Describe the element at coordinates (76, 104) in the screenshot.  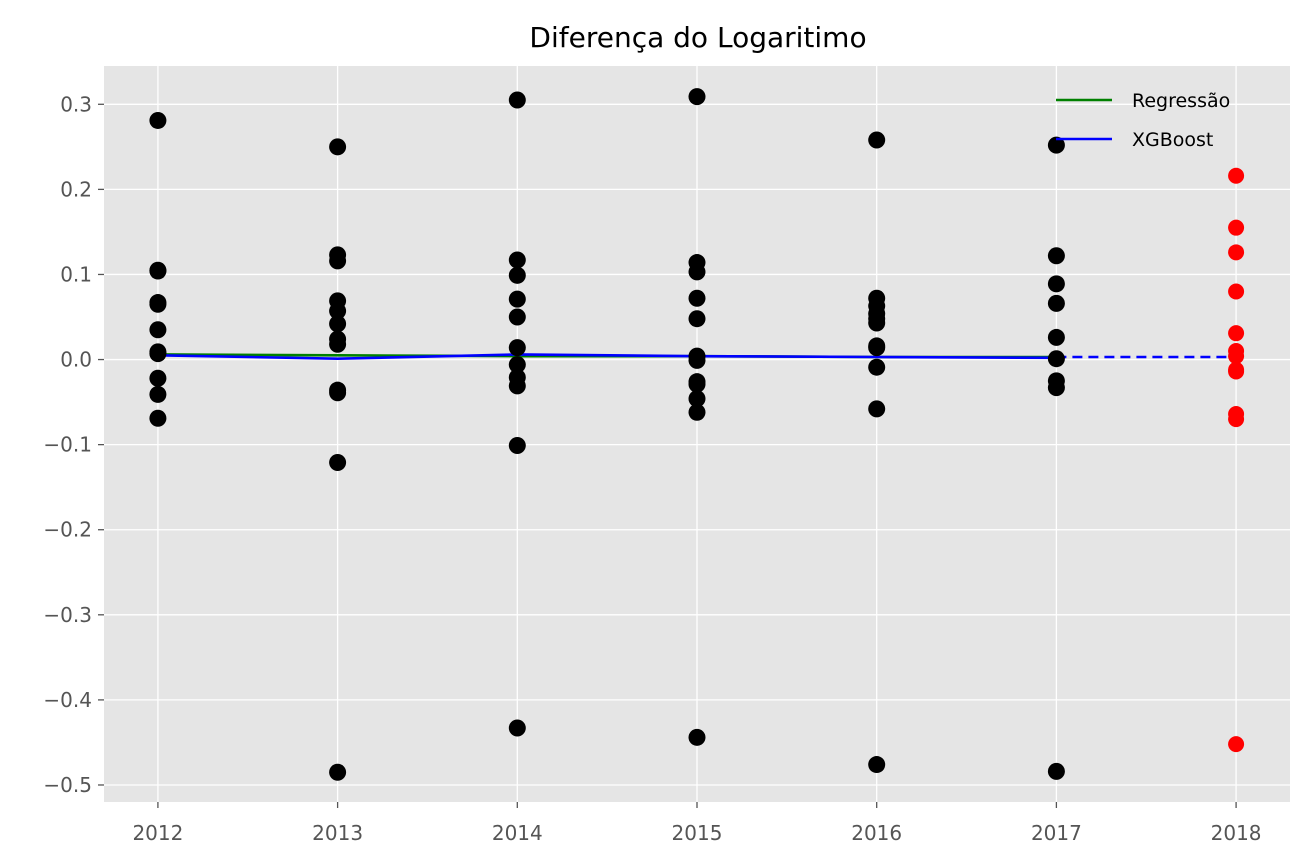
I see `y-tick-label: 0.3` at that location.